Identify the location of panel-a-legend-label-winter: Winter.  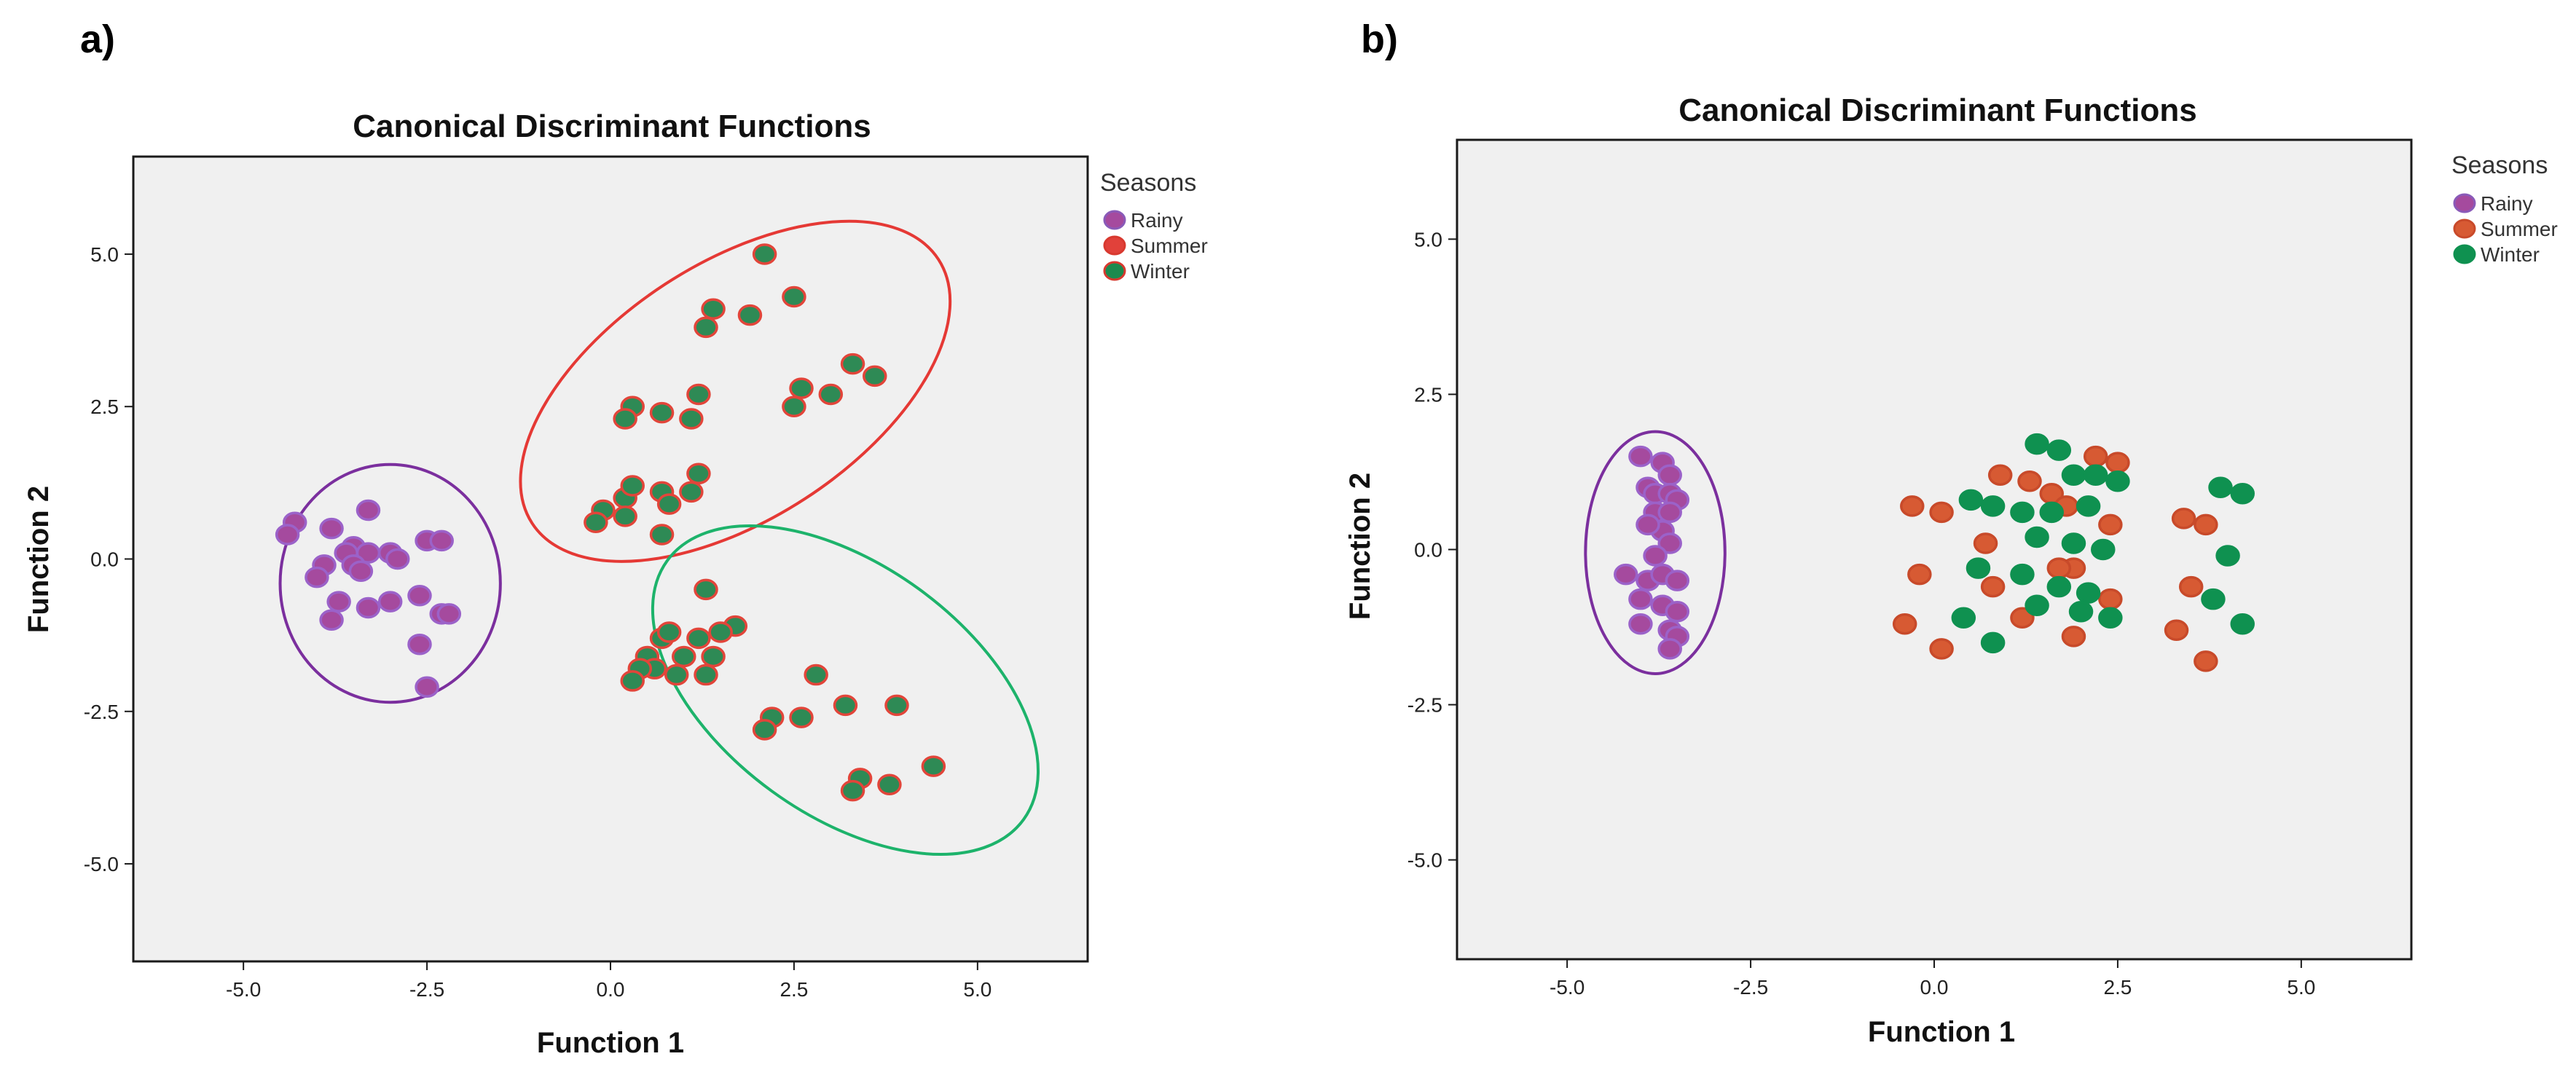
(1160, 271).